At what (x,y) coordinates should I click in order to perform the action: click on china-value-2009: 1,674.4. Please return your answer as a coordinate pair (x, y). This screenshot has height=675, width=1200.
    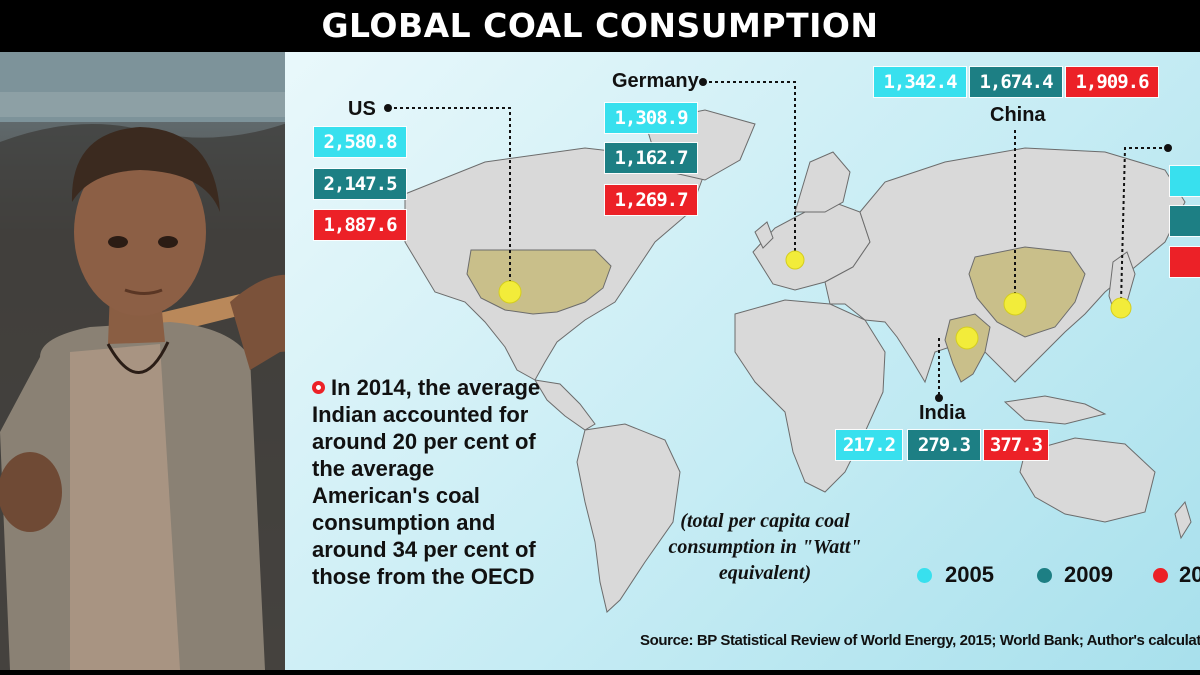
    Looking at the image, I should click on (1016, 82).